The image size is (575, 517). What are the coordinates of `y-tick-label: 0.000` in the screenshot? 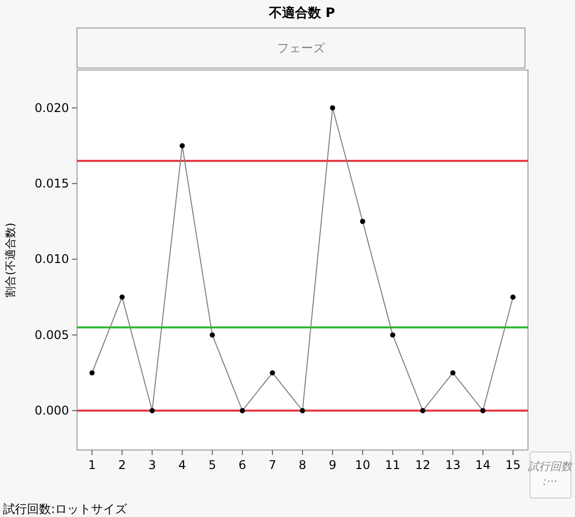 It's located at (51, 411).